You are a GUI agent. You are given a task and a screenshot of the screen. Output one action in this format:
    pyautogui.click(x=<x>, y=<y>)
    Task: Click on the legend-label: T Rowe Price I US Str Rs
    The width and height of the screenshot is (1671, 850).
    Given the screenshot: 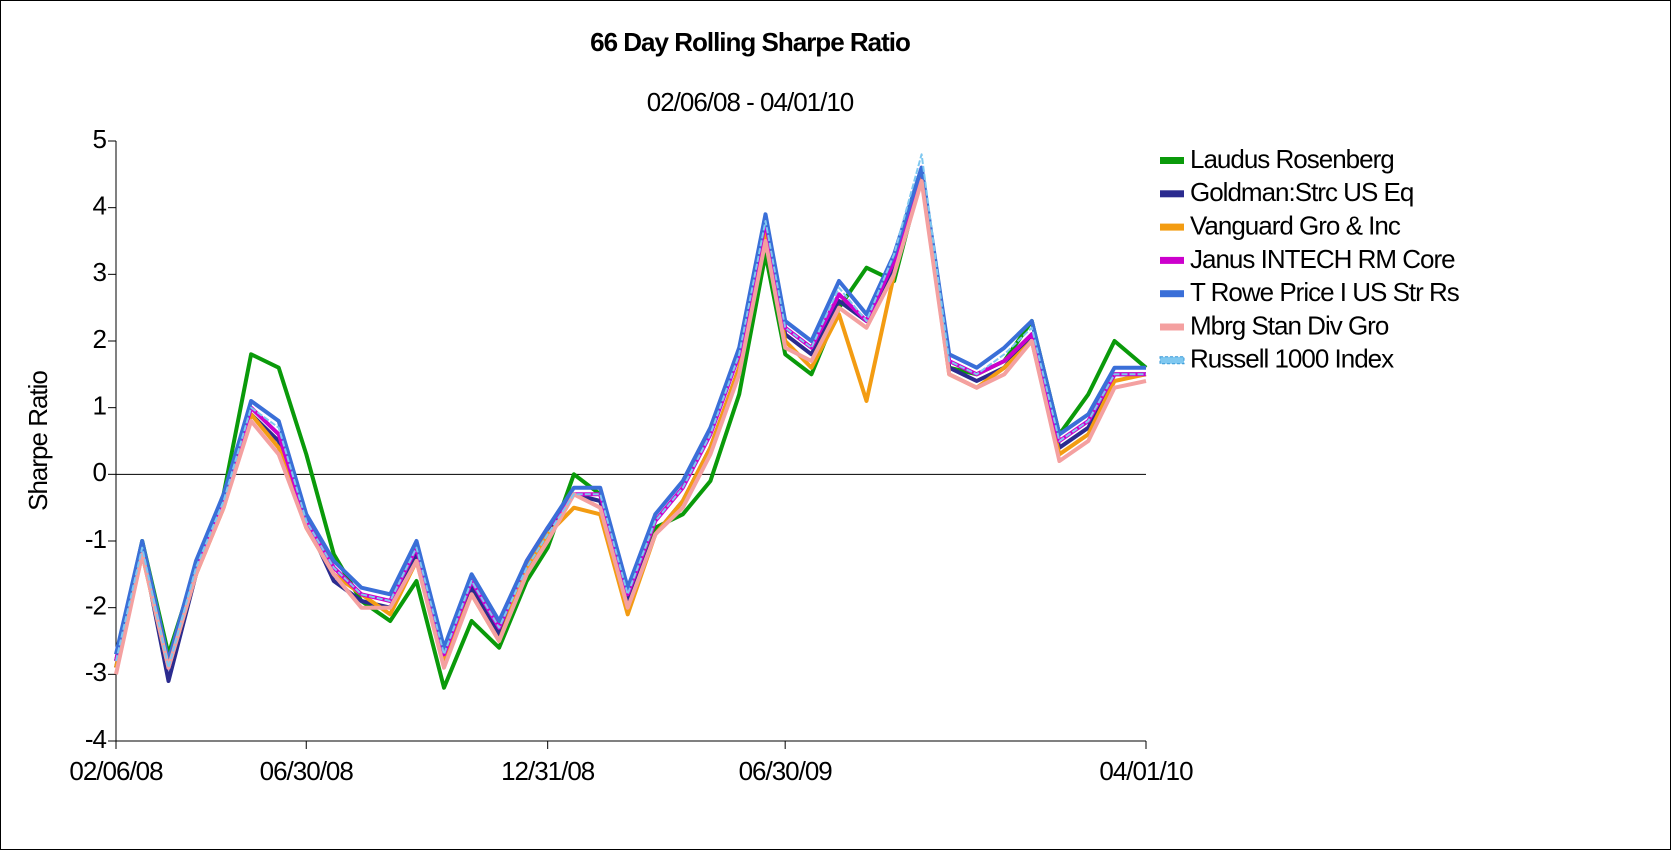 What is the action you would take?
    pyautogui.click(x=1325, y=292)
    